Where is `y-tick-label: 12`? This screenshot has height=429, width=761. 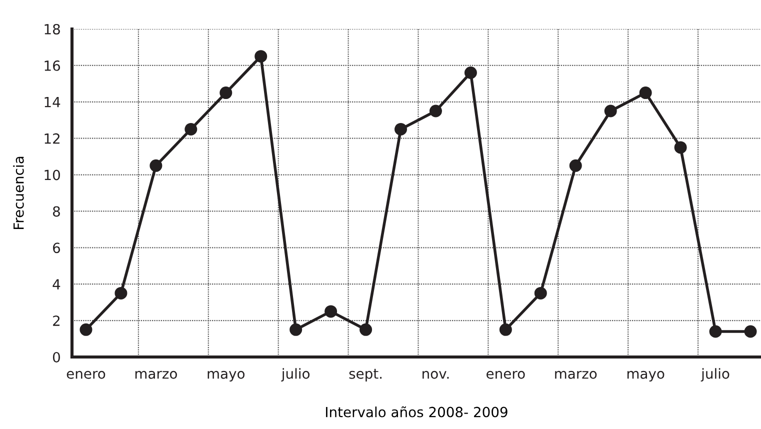
y-tick-label: 12 is located at coordinates (52, 138).